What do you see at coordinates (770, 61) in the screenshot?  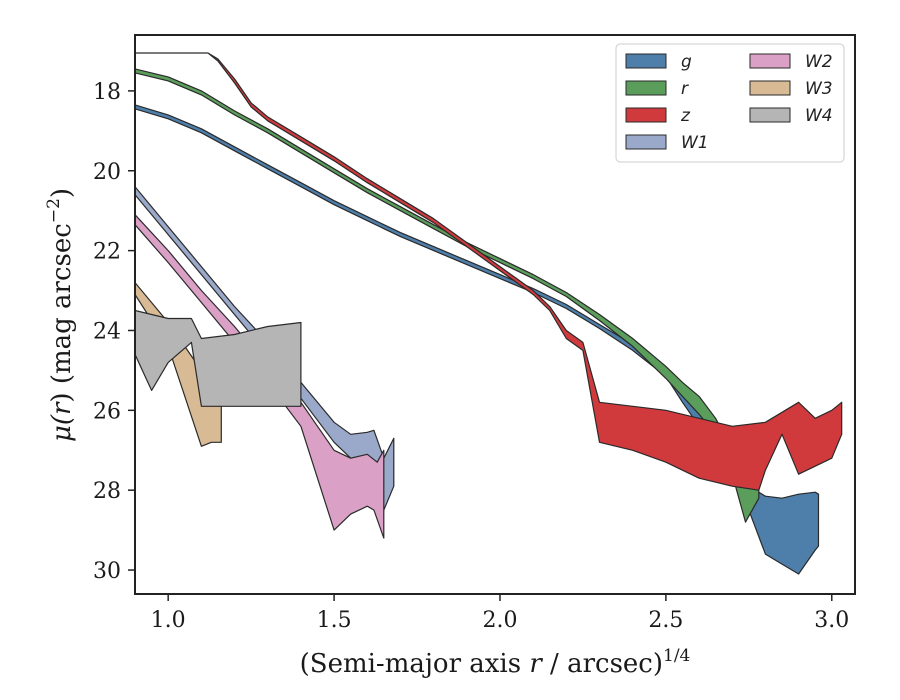 I see `legend-swatch-w2` at bounding box center [770, 61].